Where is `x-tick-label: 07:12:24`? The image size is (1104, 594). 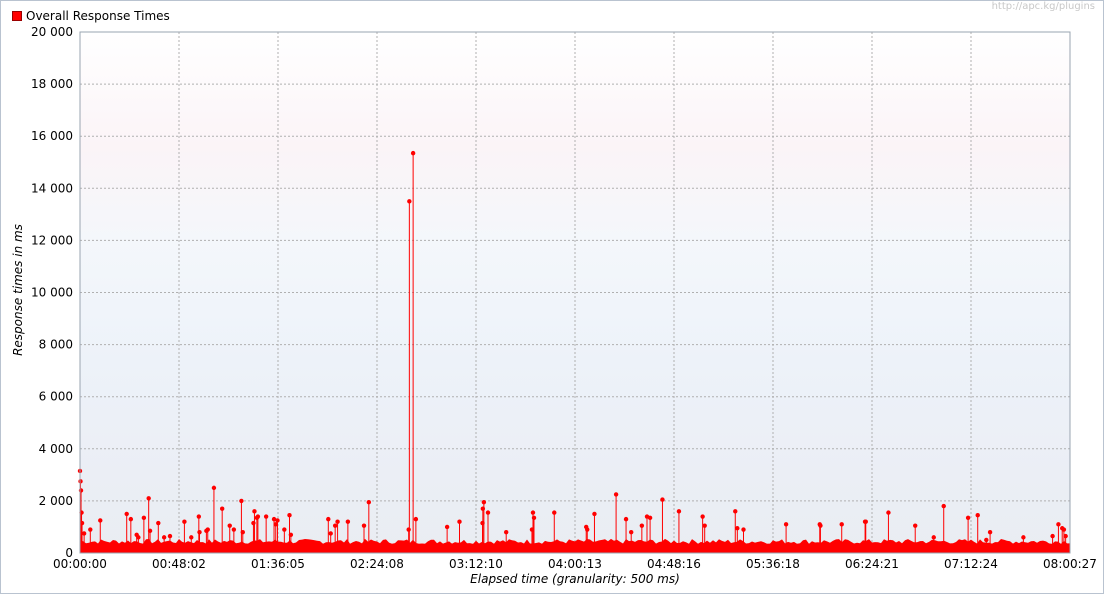 x-tick-label: 07:12:24 is located at coordinates (971, 564).